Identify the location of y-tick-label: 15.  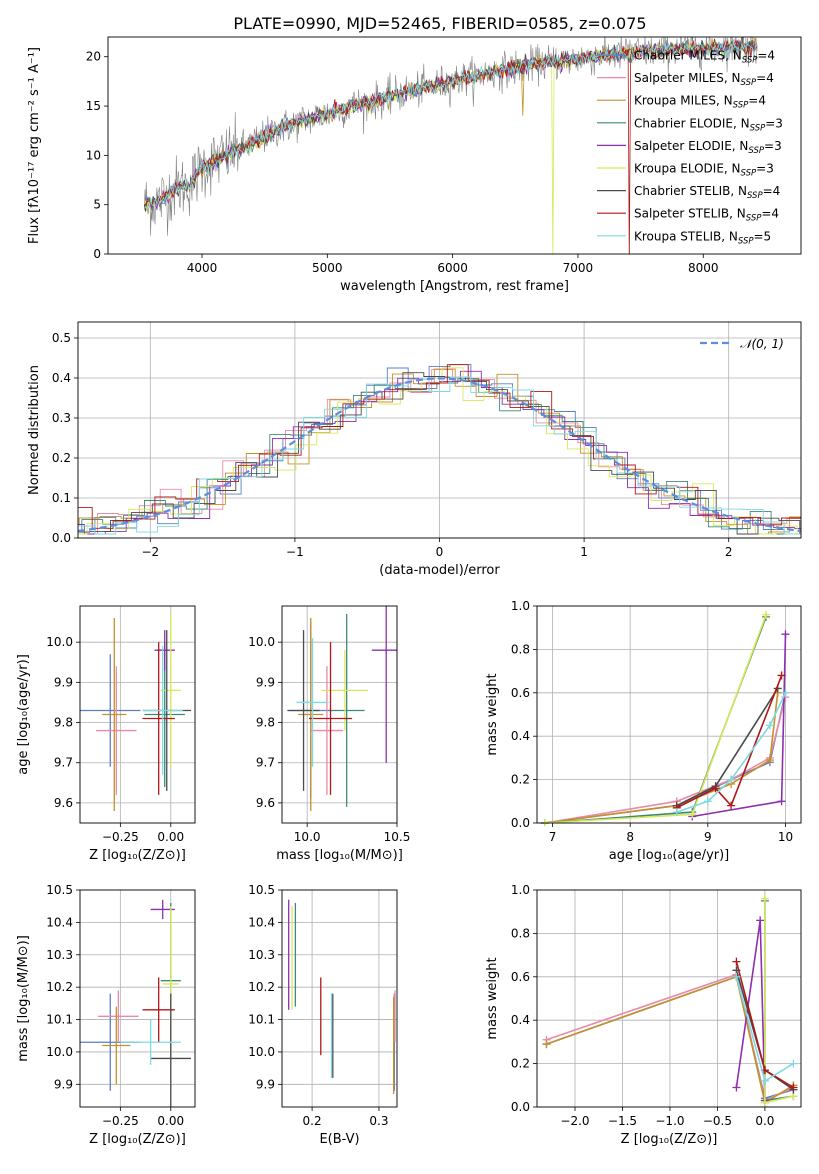
(93, 106).